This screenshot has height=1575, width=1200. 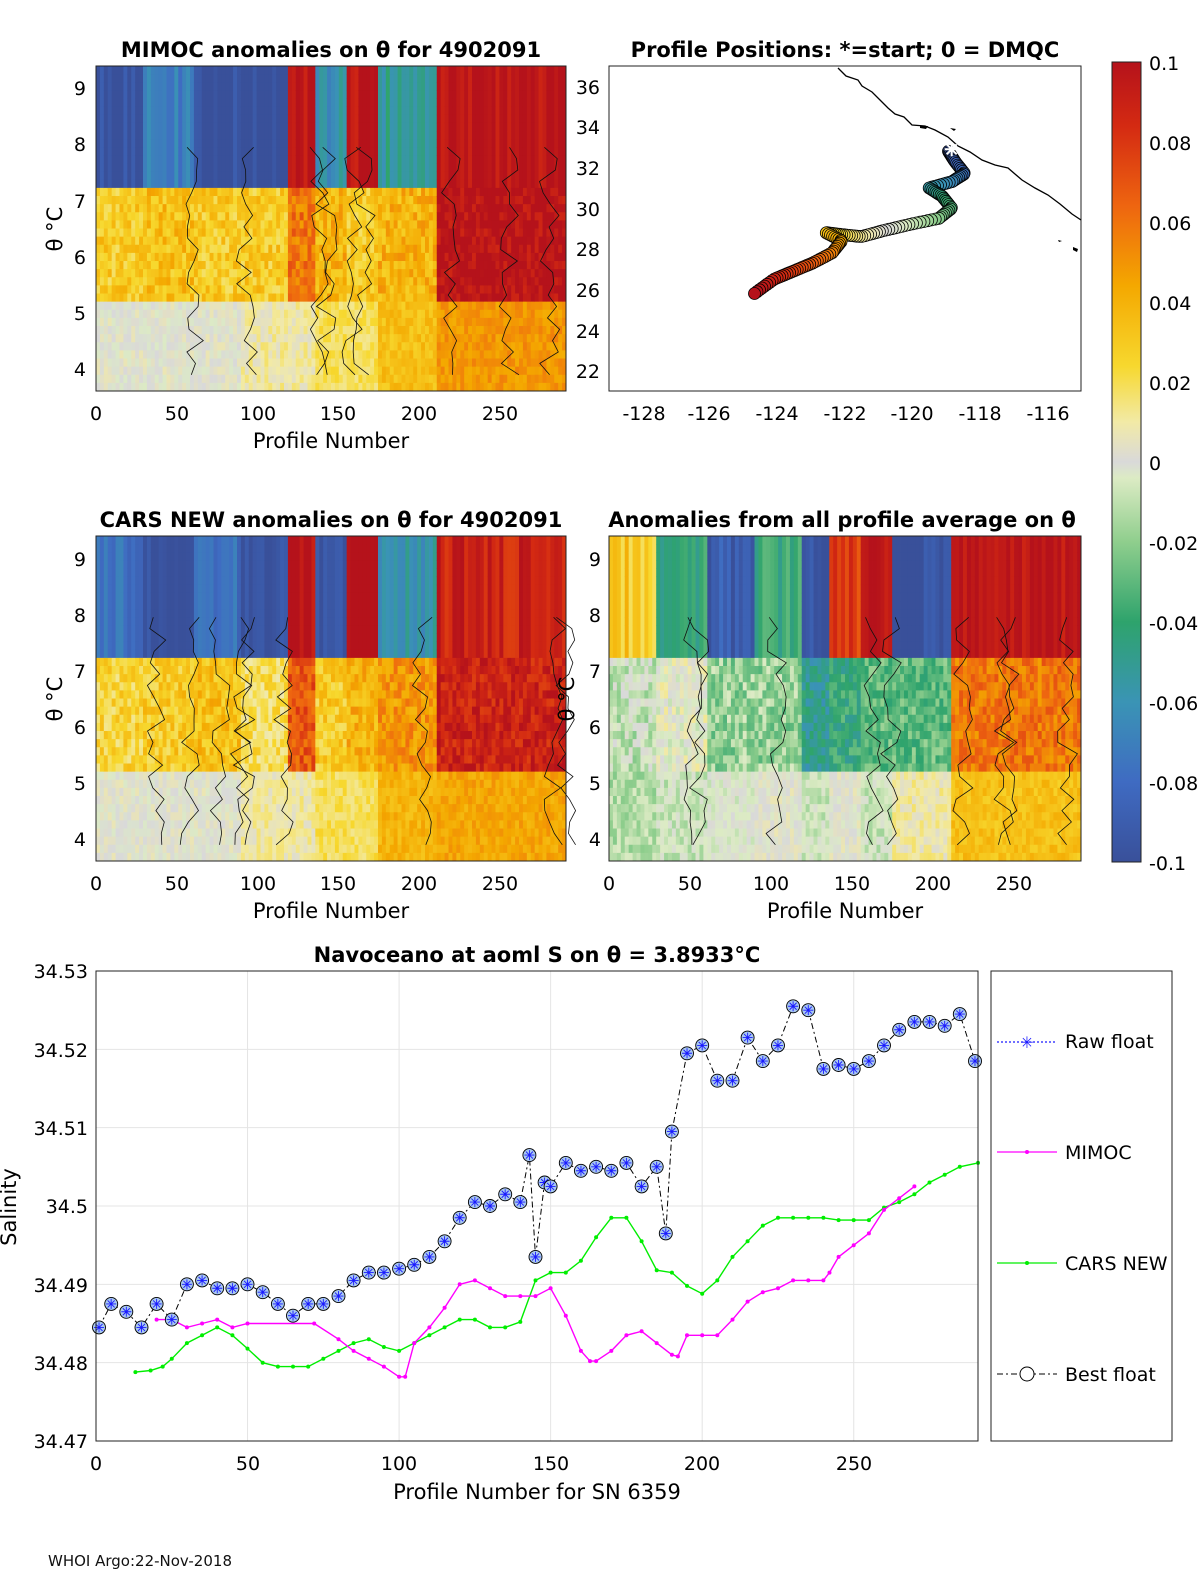 I want to click on mimoc-title: MIMOC anomalies on θ for 4902091, so click(x=331, y=50).